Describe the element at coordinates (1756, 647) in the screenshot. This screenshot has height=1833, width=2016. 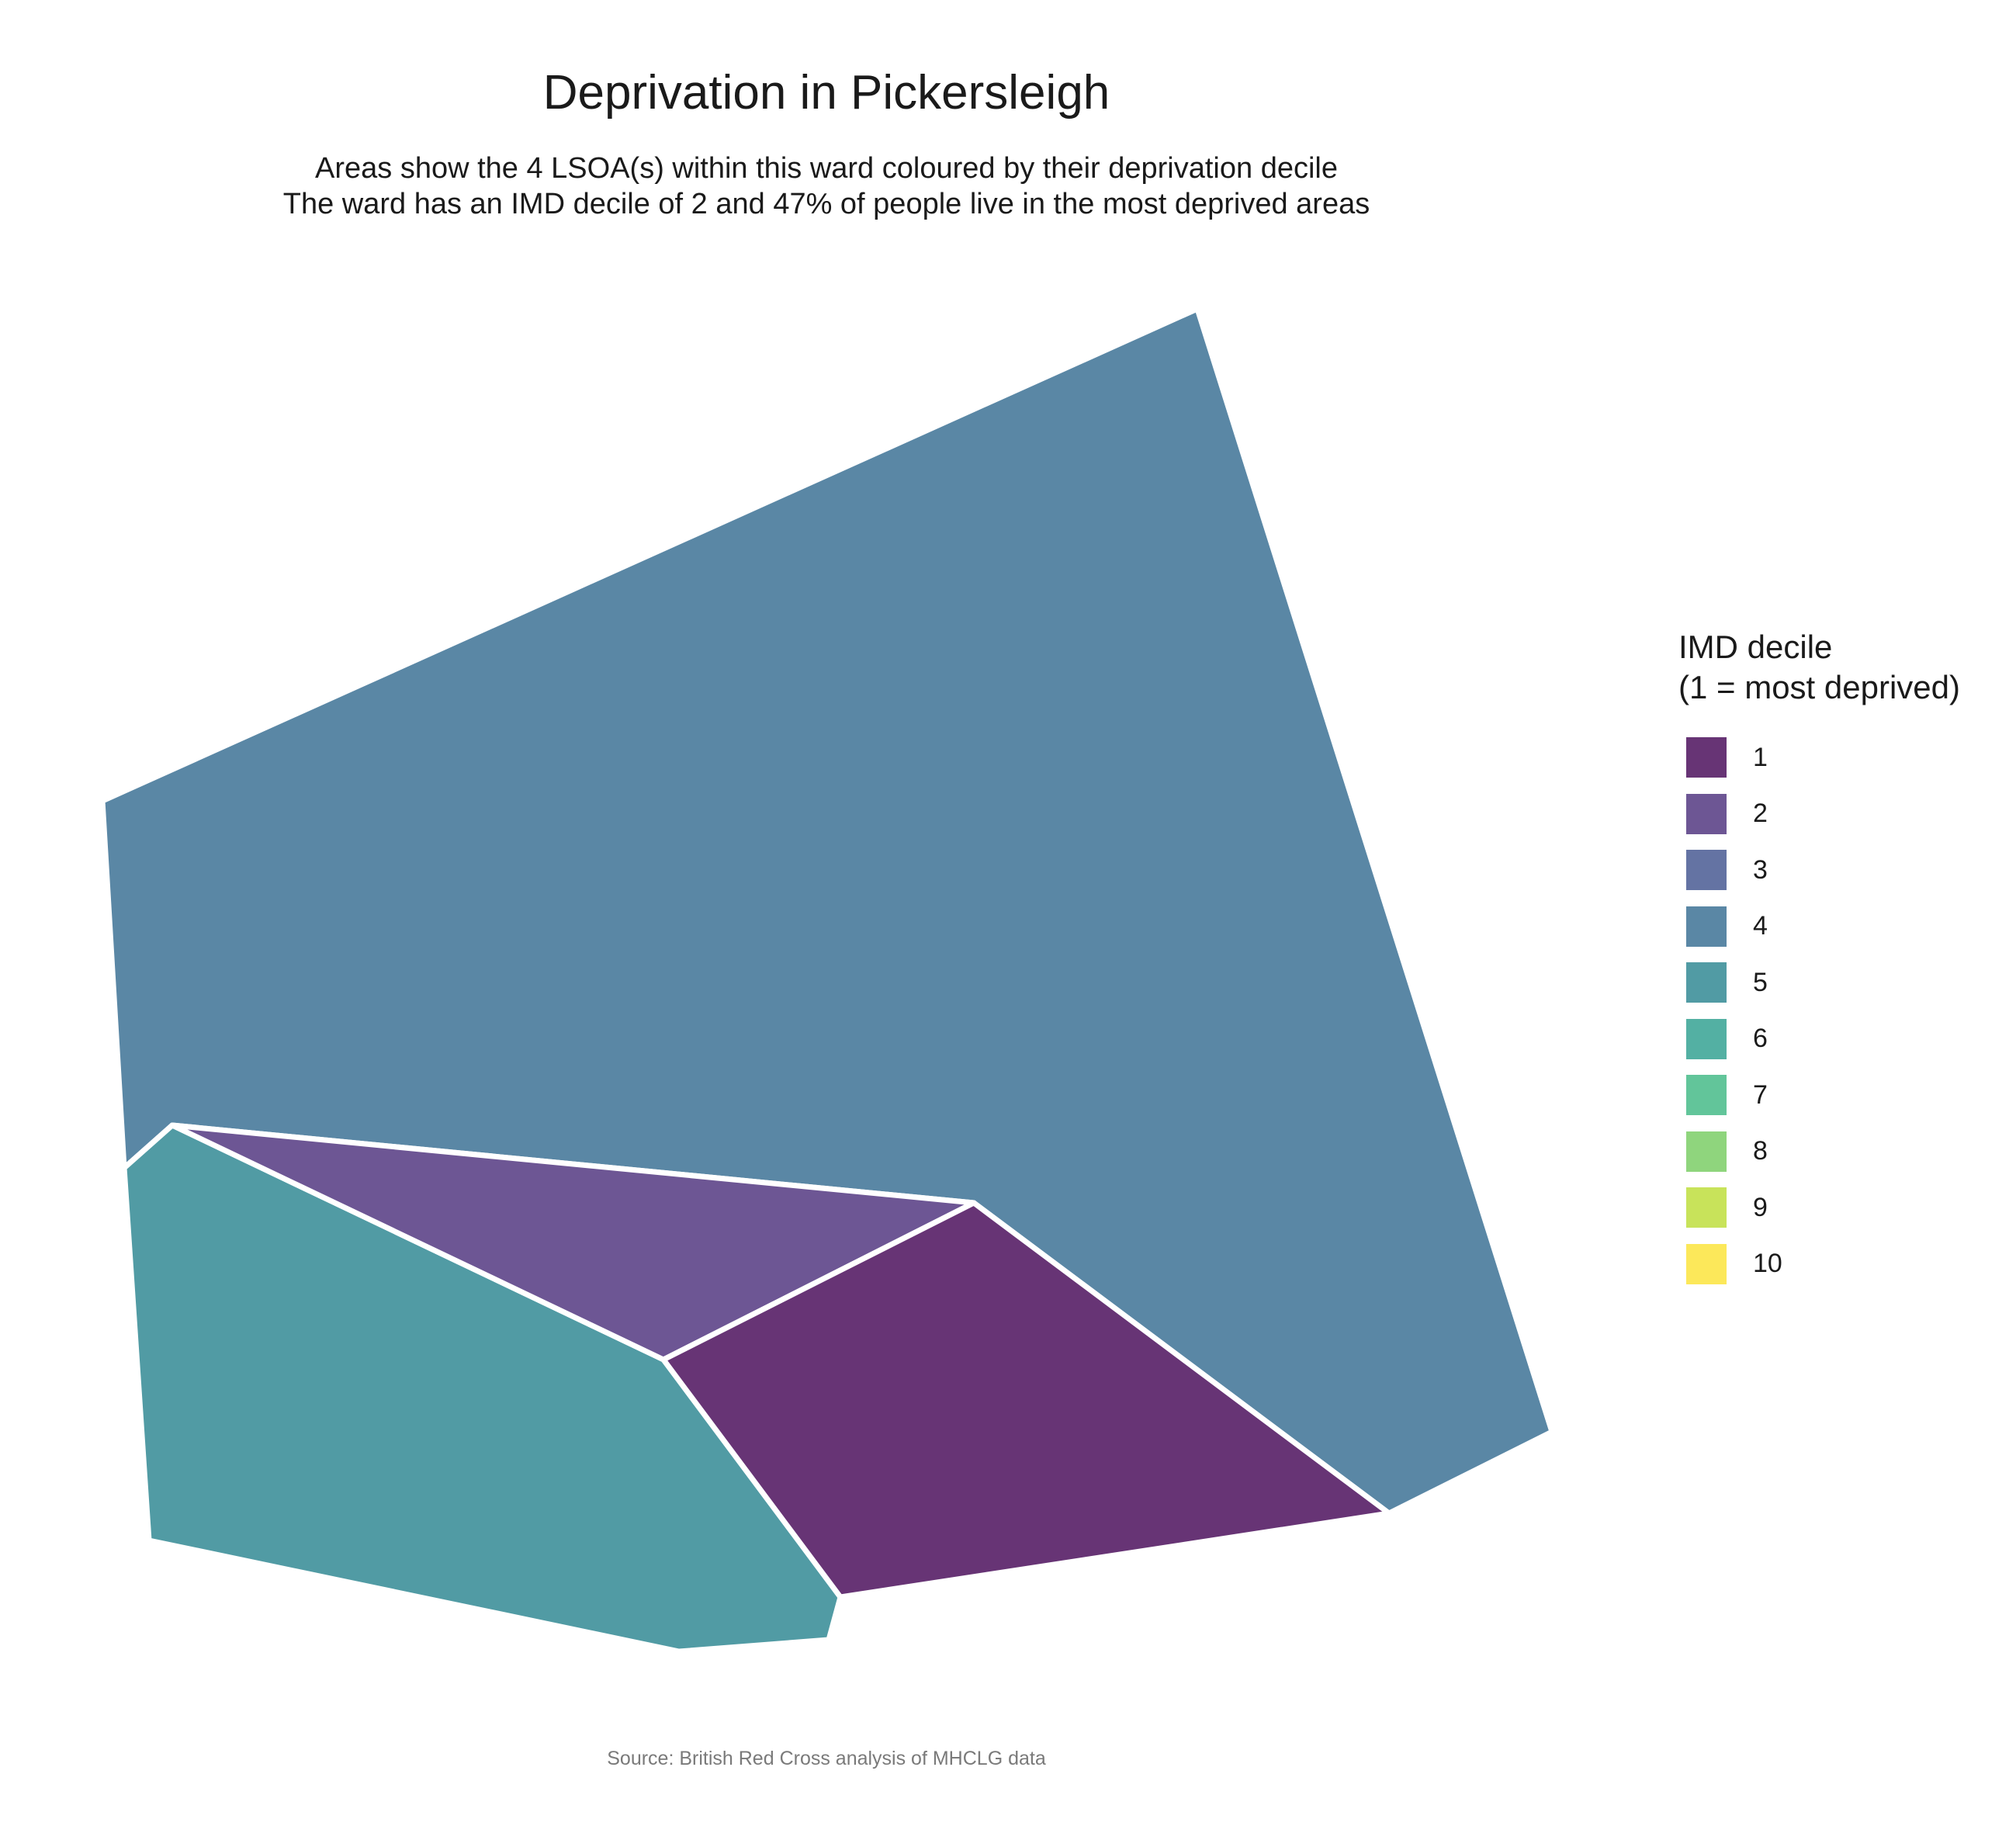
I see `legend-title-line-1: IMD decile` at that location.